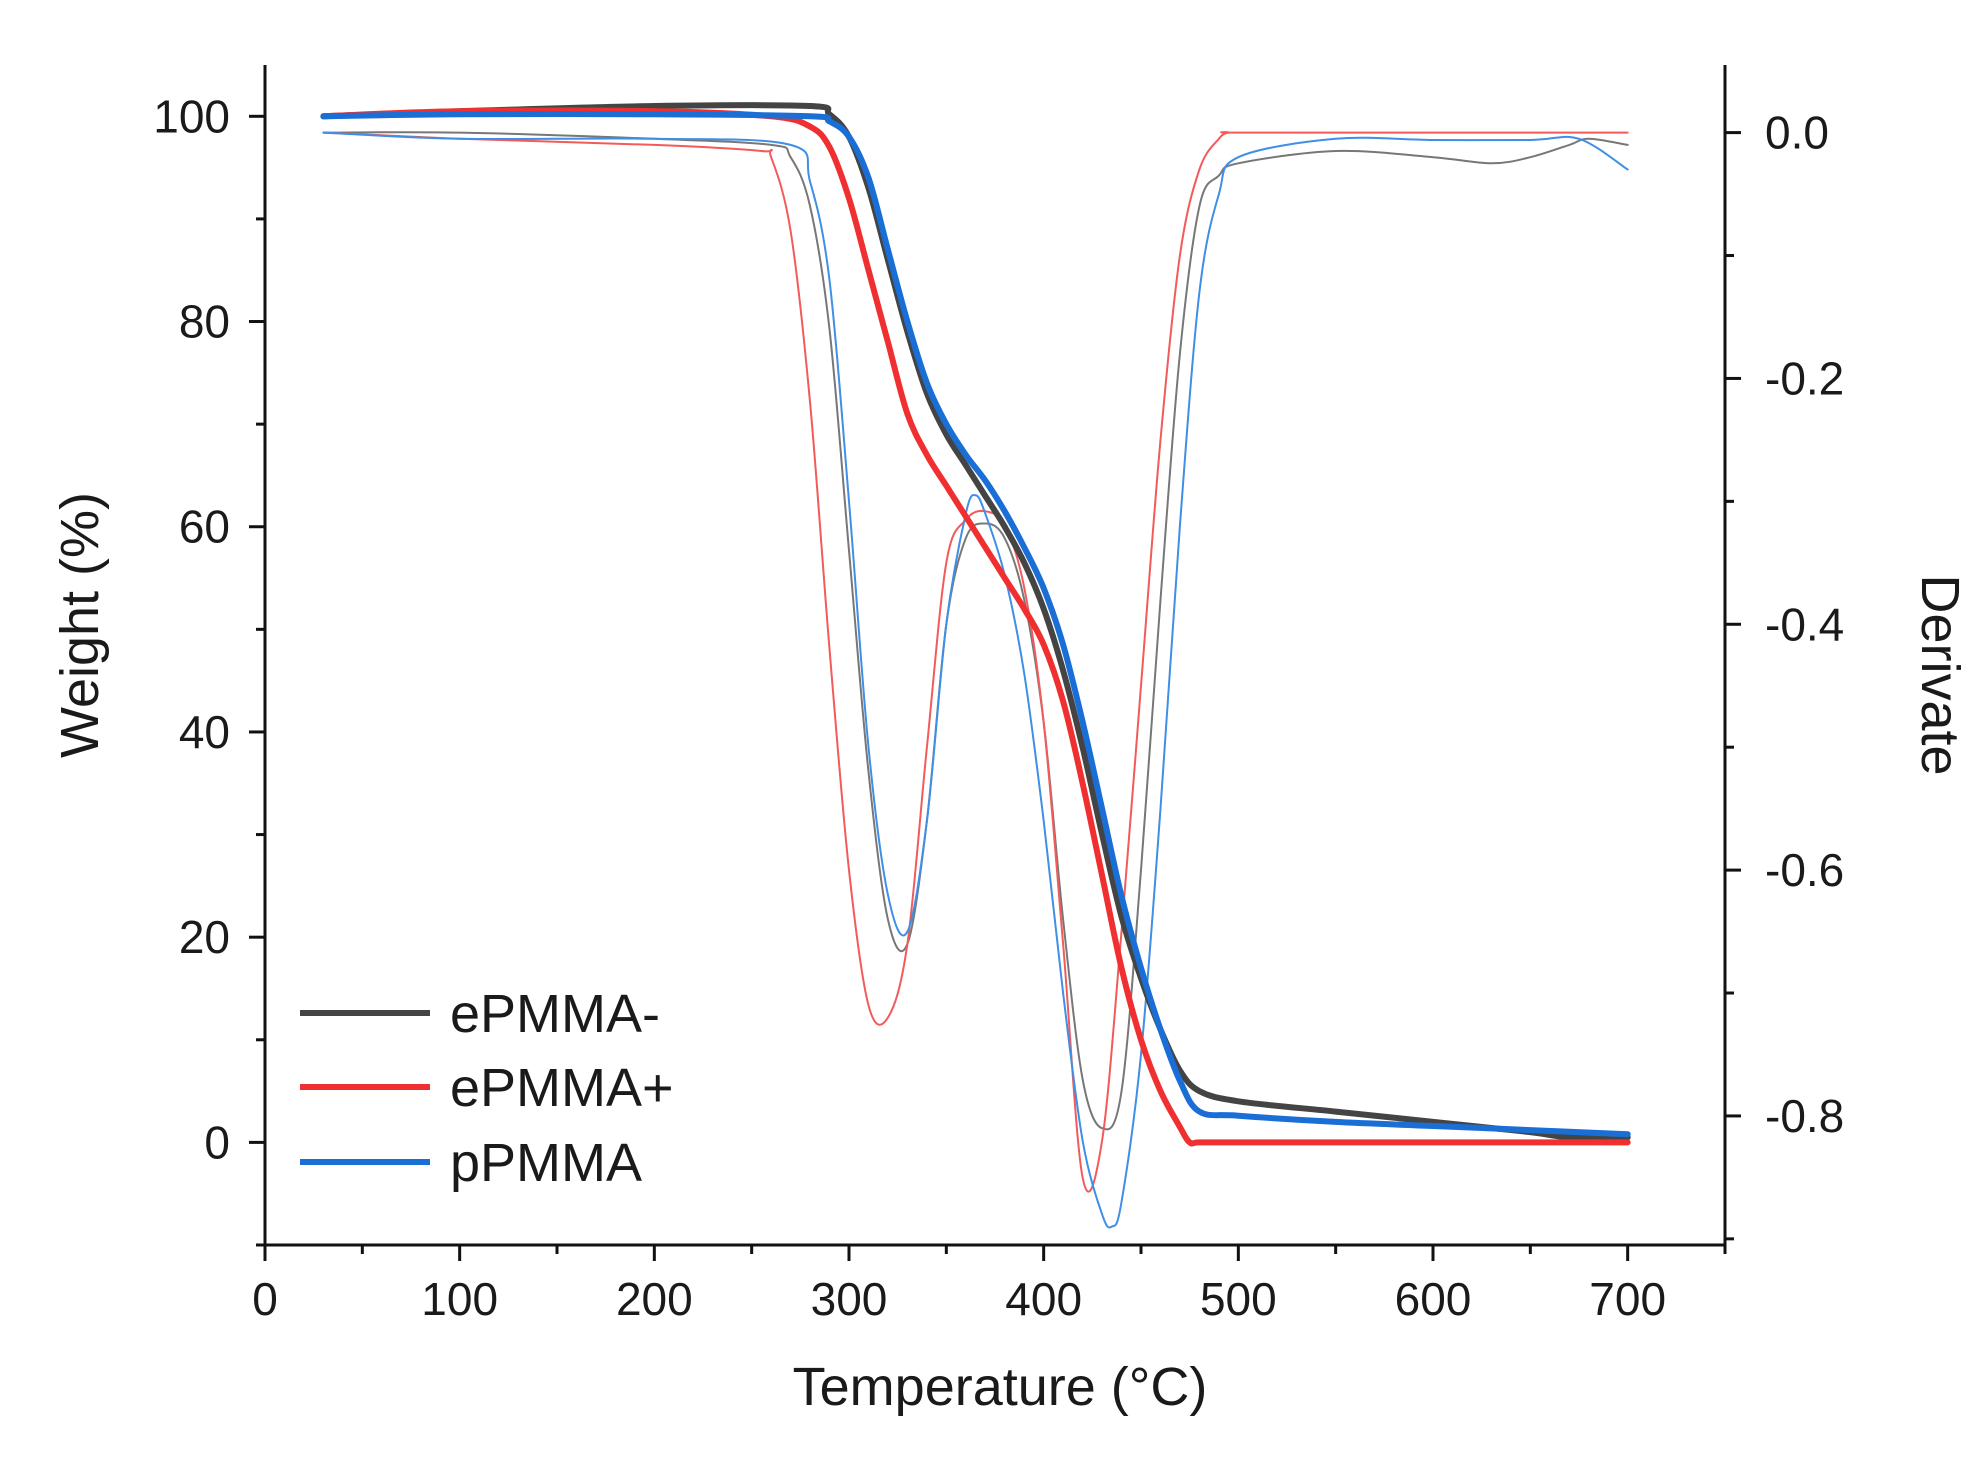 The height and width of the screenshot is (1466, 1971). I want to click on y2-tick-label: -0.4, so click(1804, 624).